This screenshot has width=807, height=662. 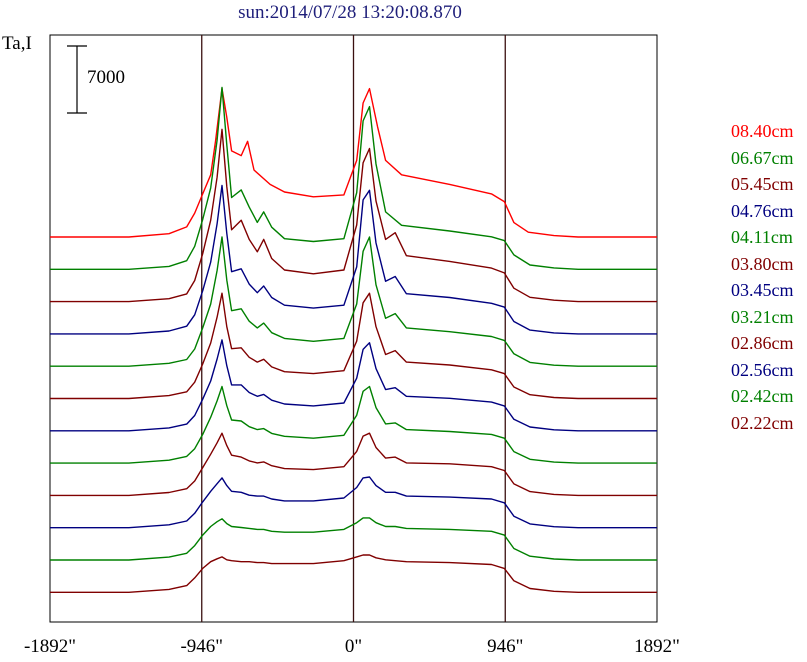 I want to click on legend-entry: 02.22cm, so click(x=762, y=422).